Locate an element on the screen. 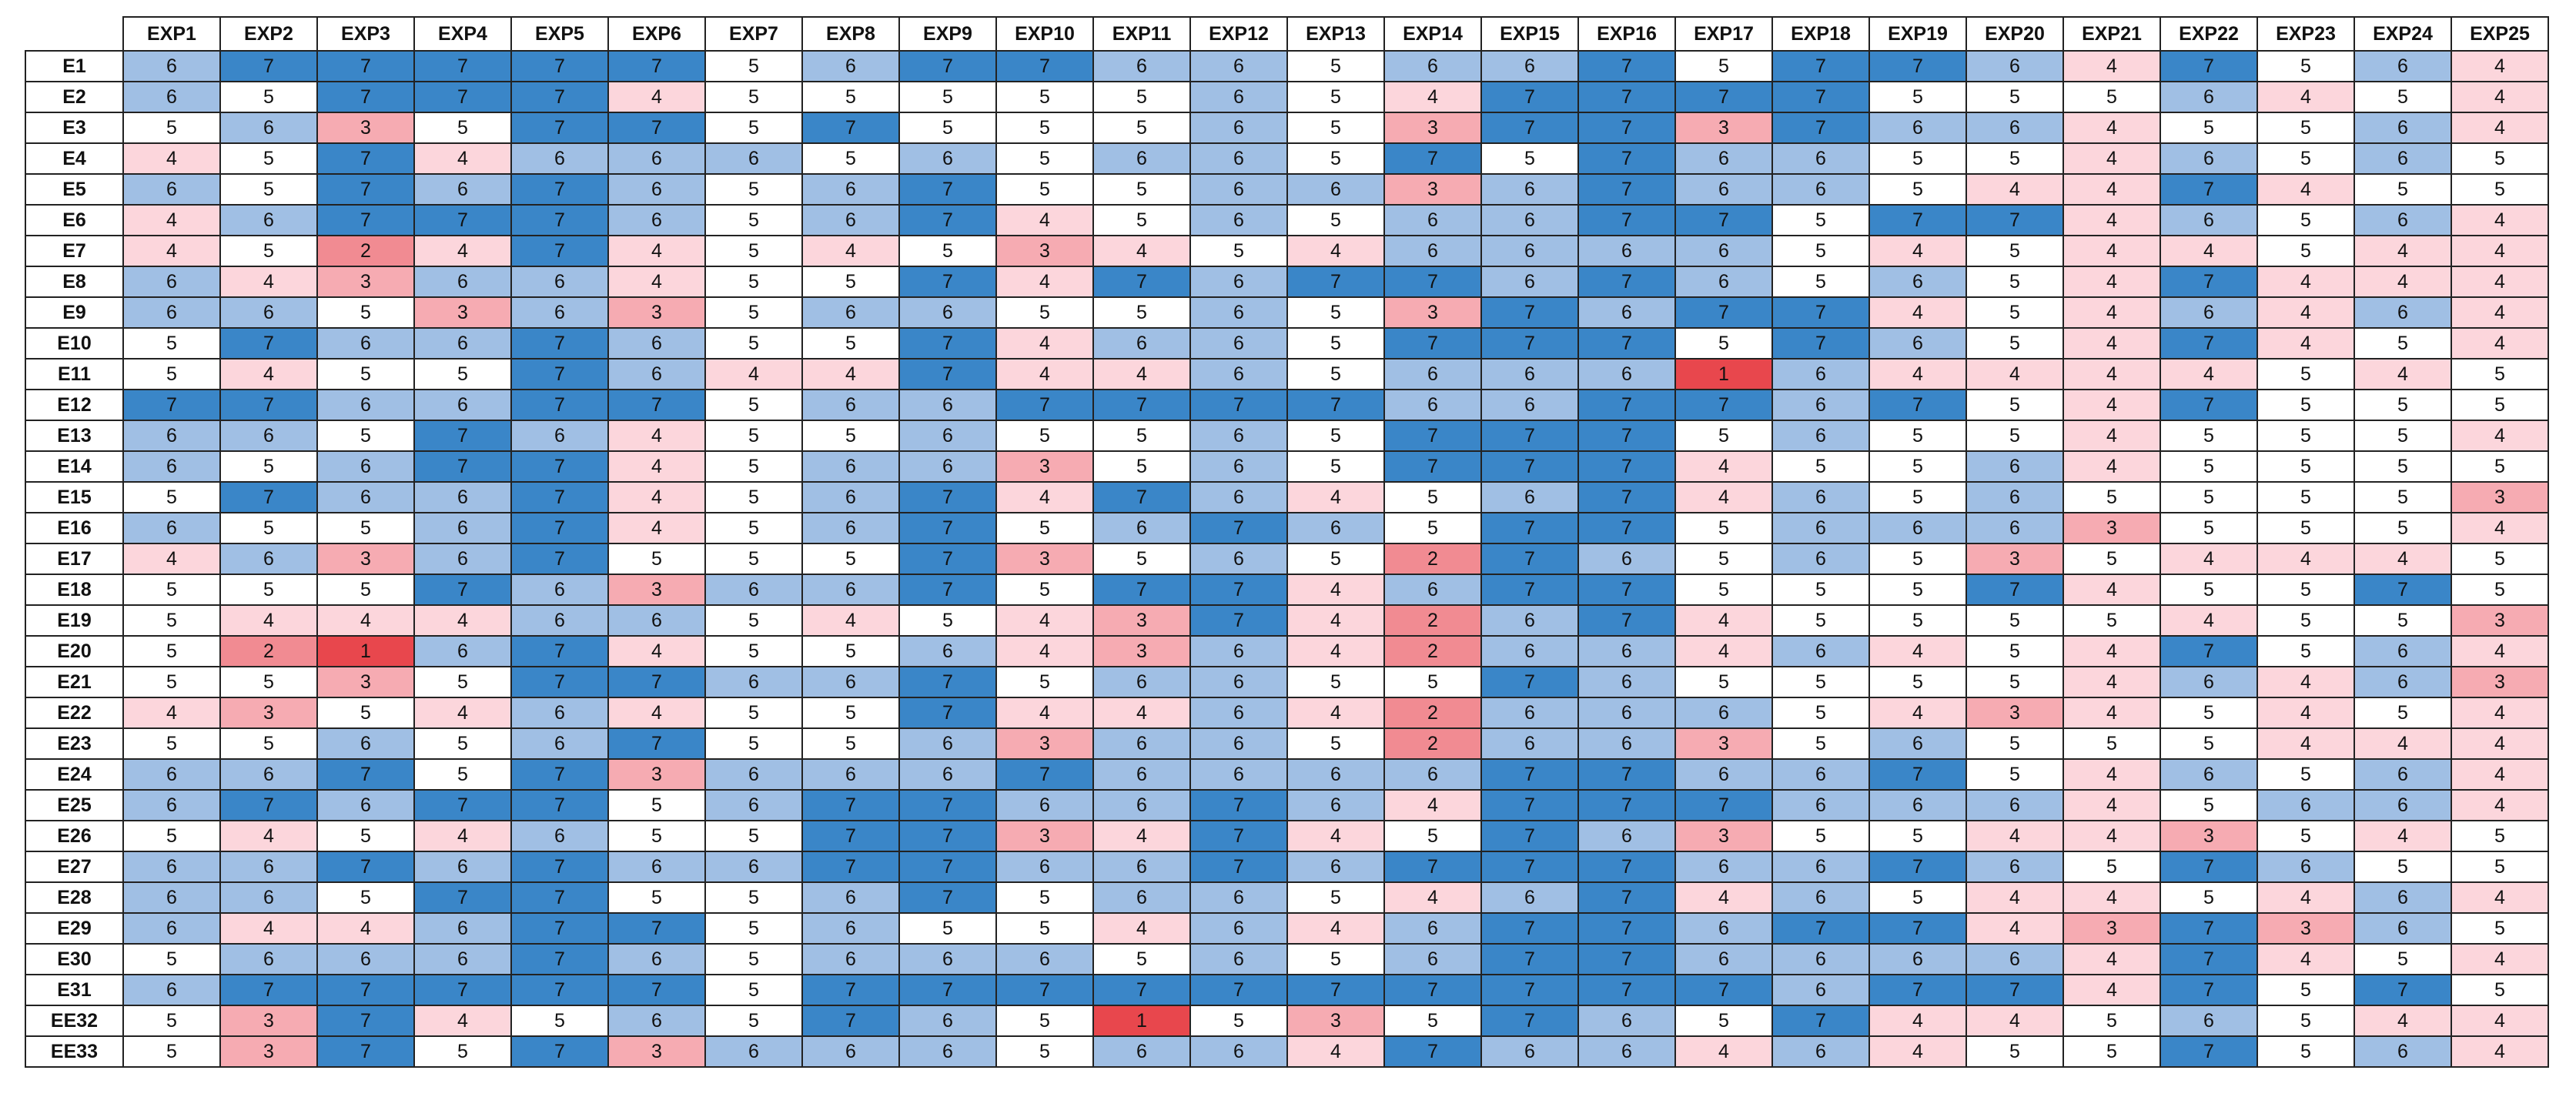 The image size is (2576, 1107). row-label: E1 is located at coordinates (74, 66).